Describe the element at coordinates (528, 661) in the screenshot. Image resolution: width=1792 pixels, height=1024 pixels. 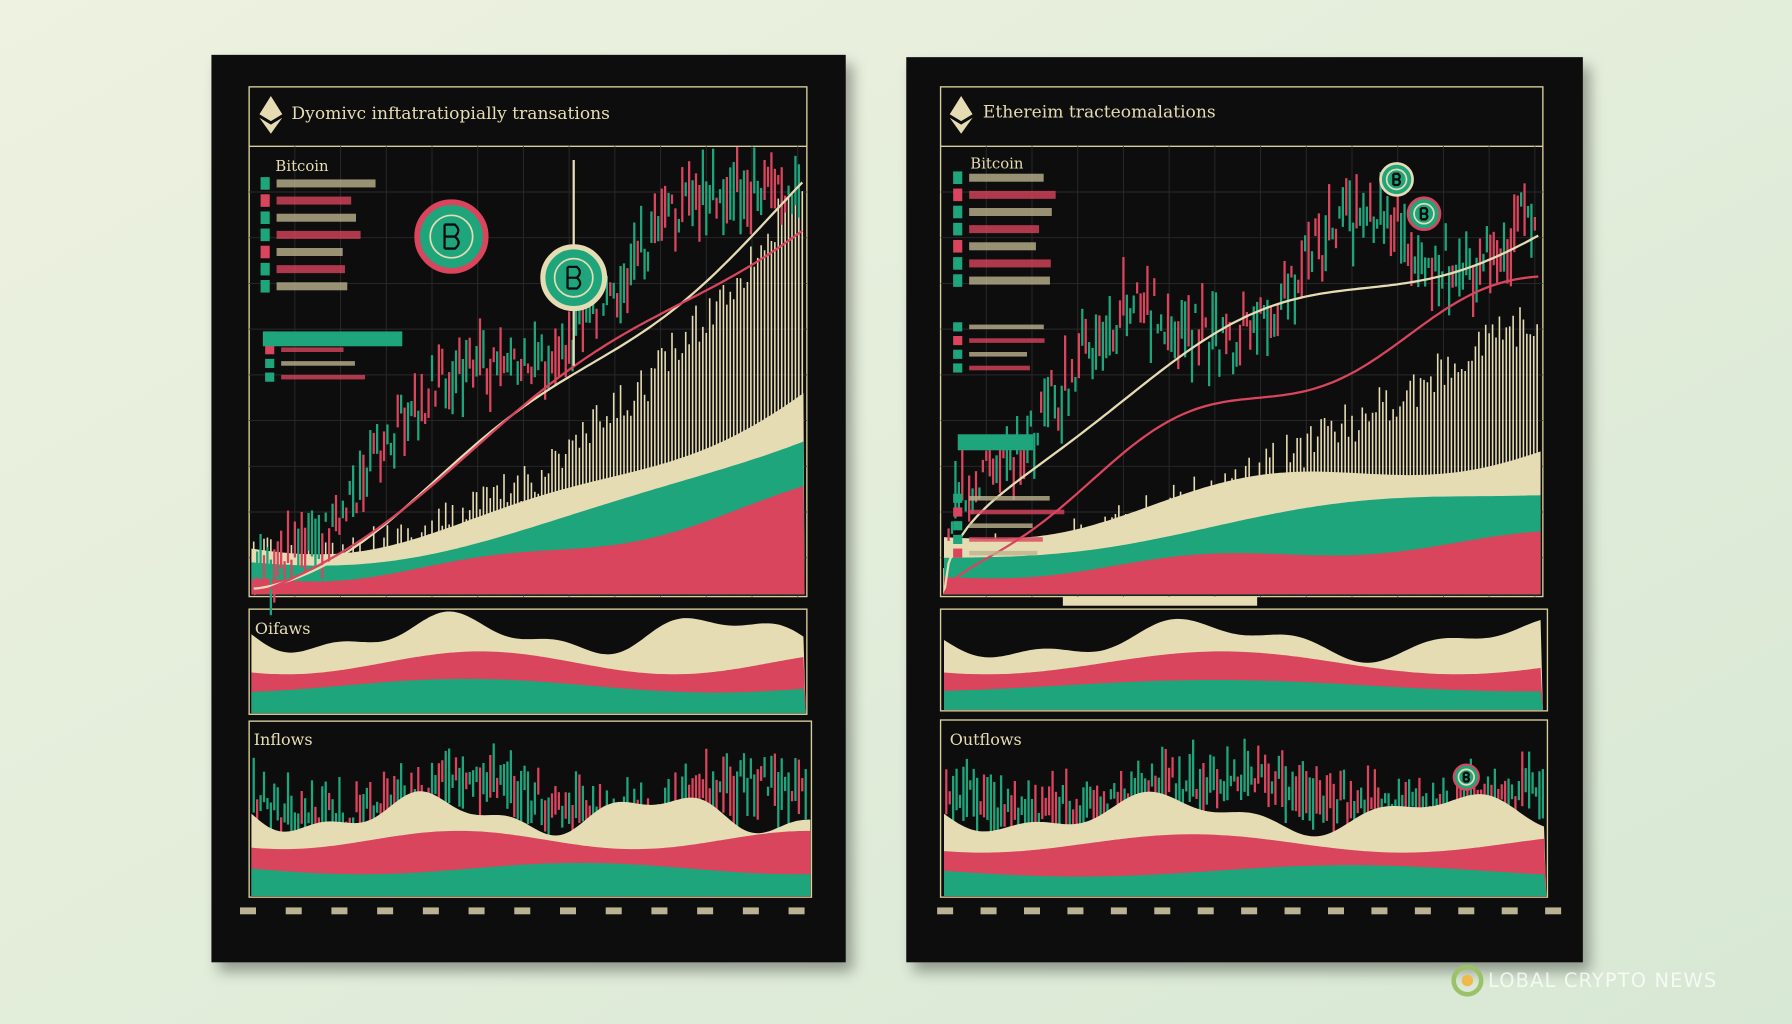
I see `left-middle-frame` at that location.